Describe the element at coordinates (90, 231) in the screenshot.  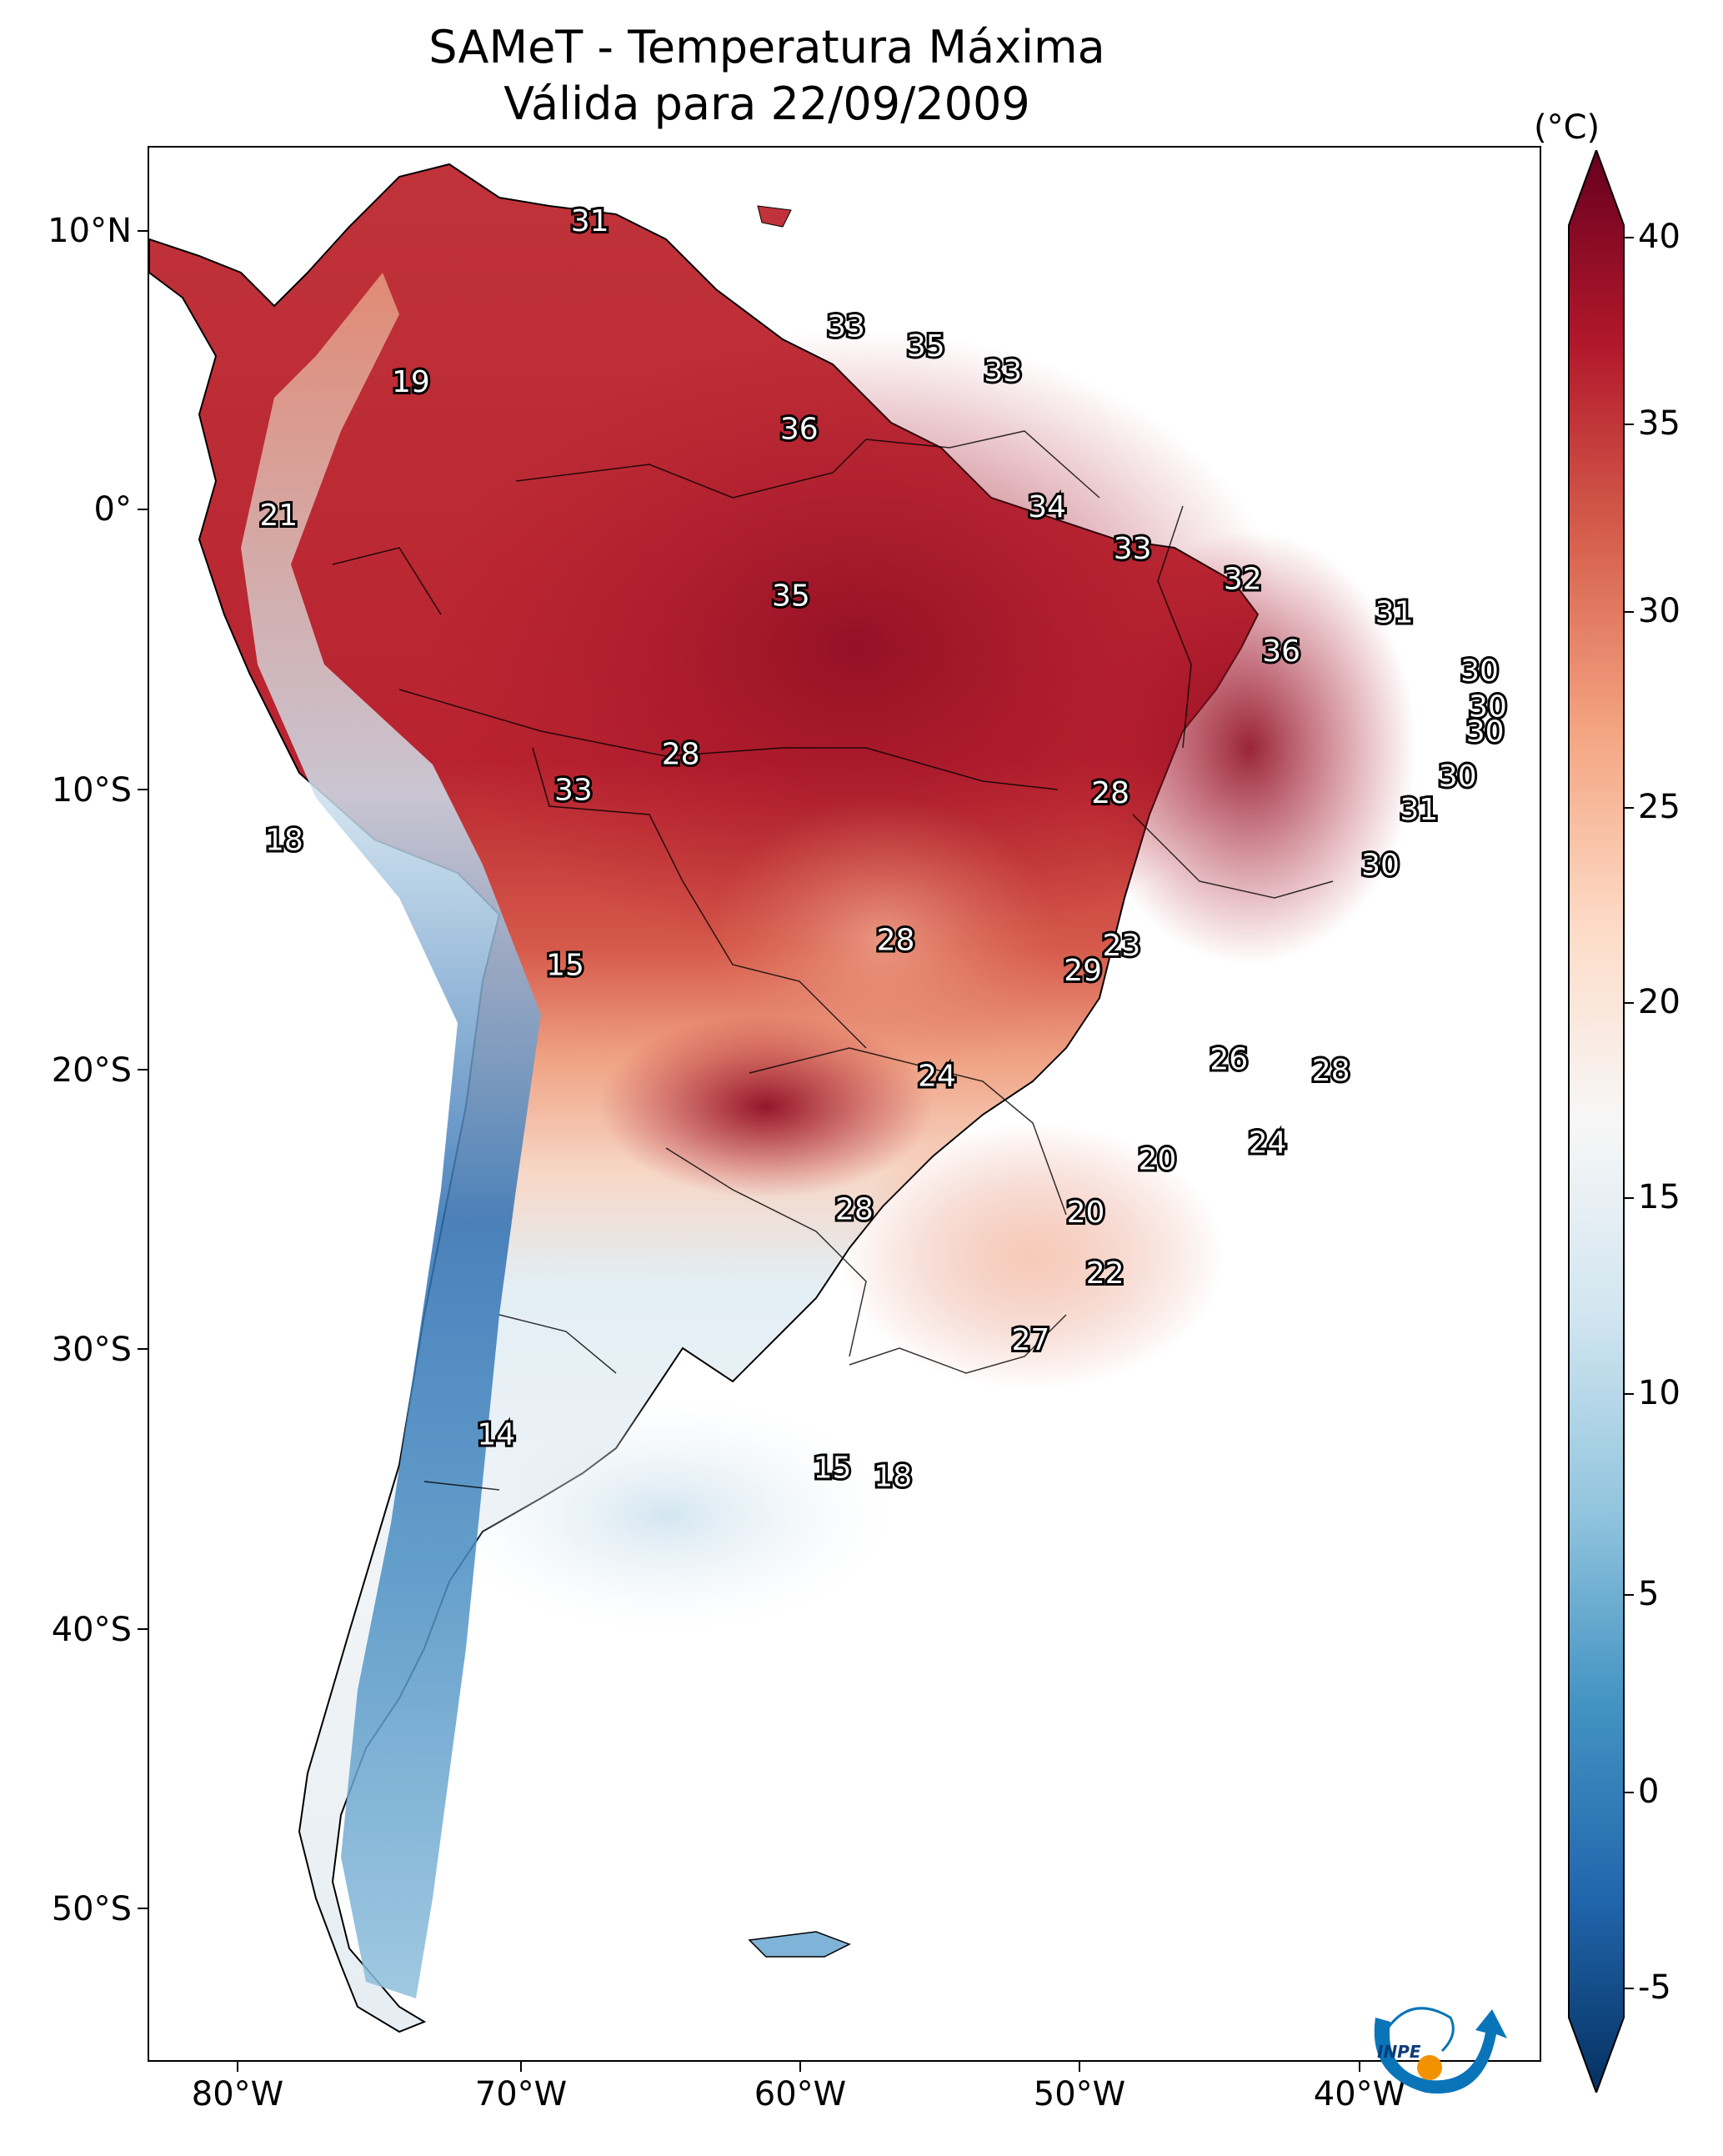
I see `lat-label-10n: 10°N` at that location.